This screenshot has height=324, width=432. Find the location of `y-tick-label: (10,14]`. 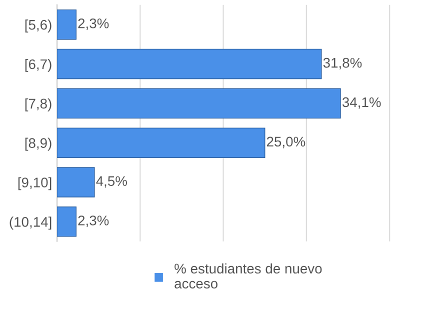

y-tick-label: (10,14] is located at coordinates (31, 223).